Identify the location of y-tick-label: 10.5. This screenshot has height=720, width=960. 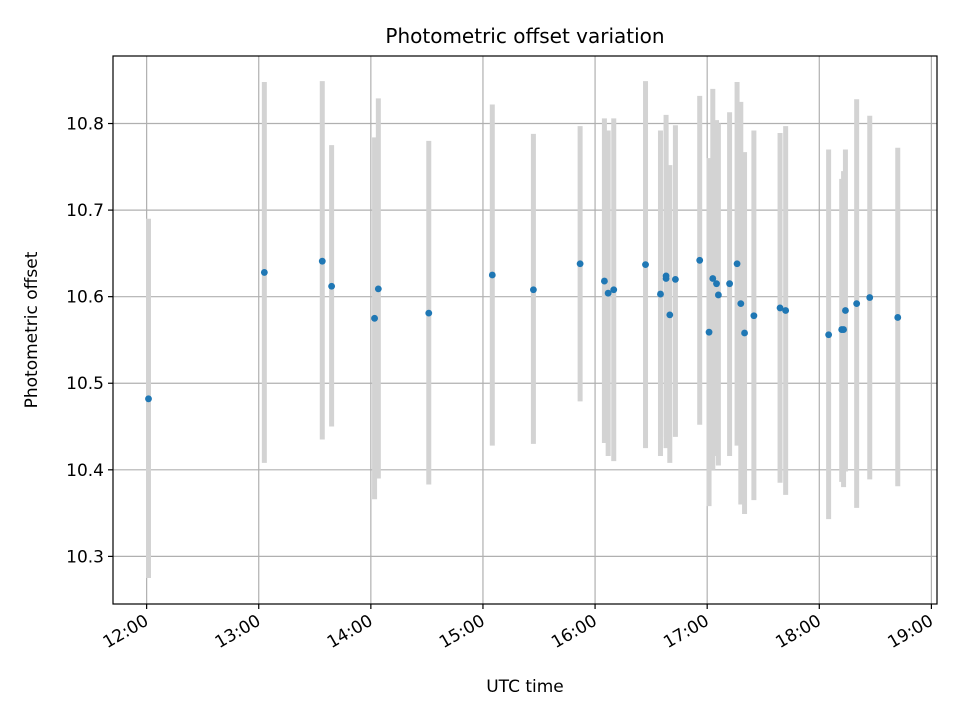
(85, 384).